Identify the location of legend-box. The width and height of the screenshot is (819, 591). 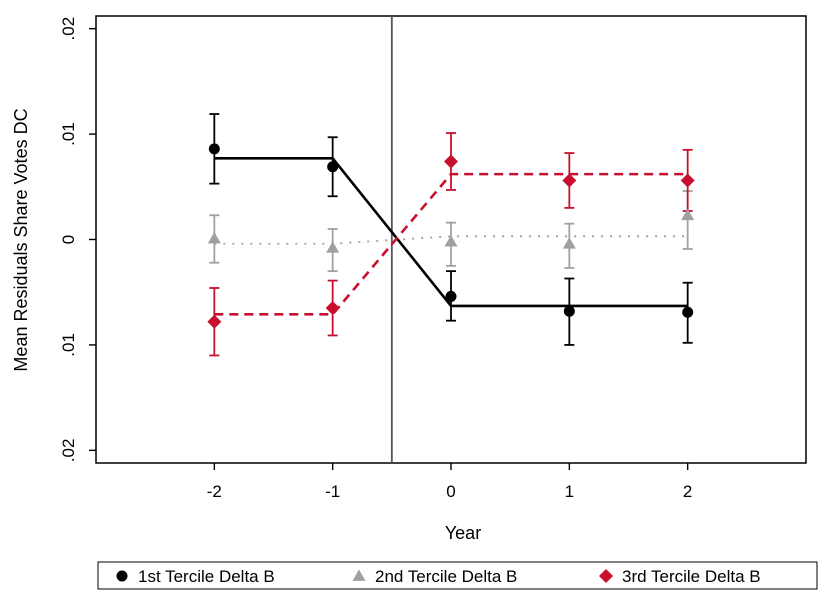
(457, 575).